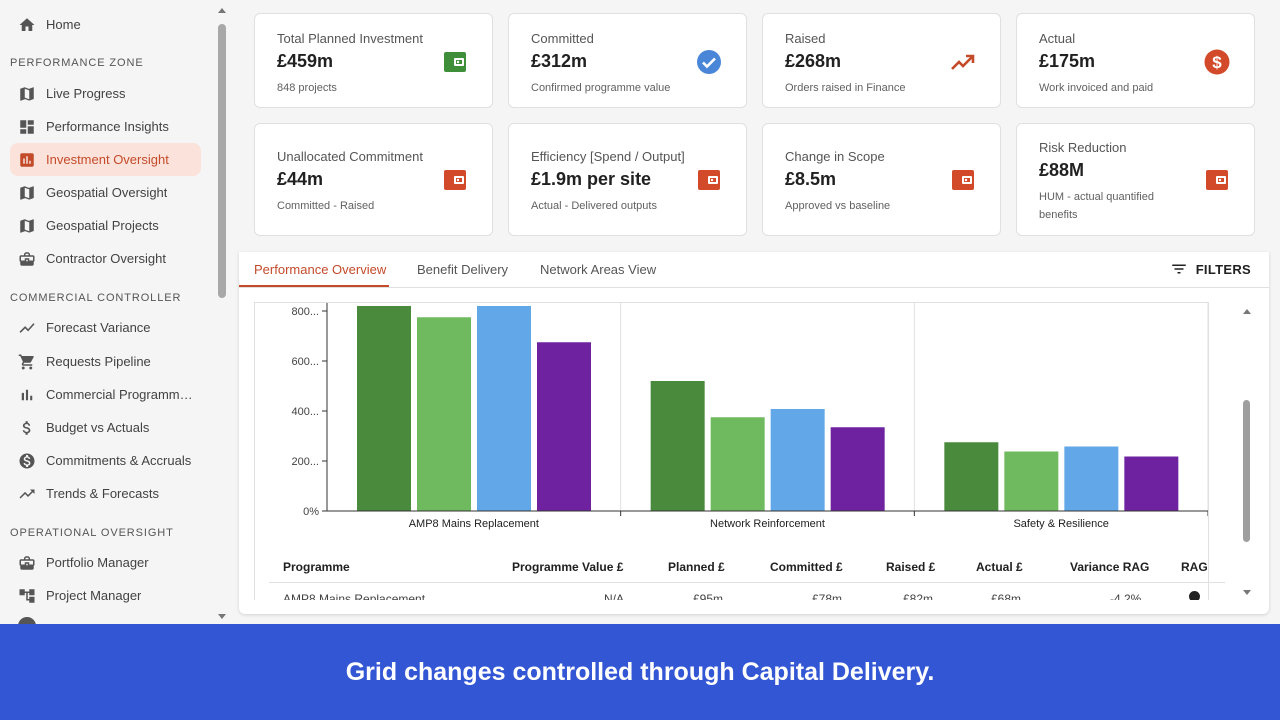  Describe the element at coordinates (326, 206) in the screenshot. I see `kpi-subtext: Committed - Raised` at that location.